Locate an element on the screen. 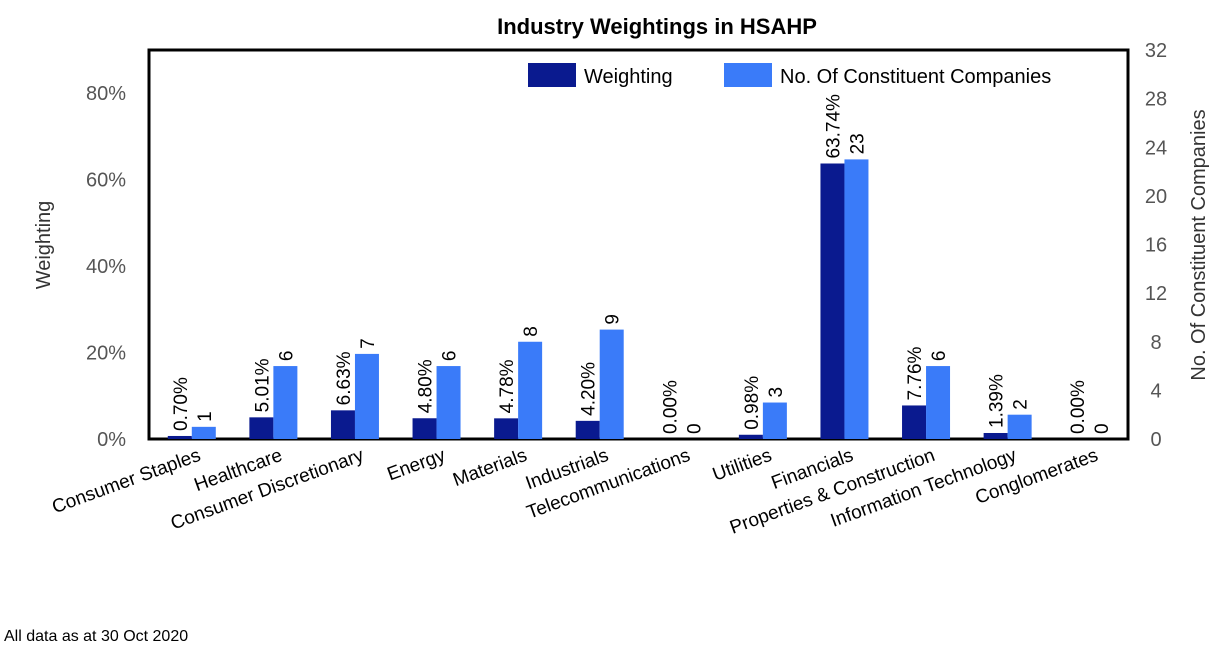 This screenshot has width=1214, height=652. y-tick-label: 80% is located at coordinates (106, 94).